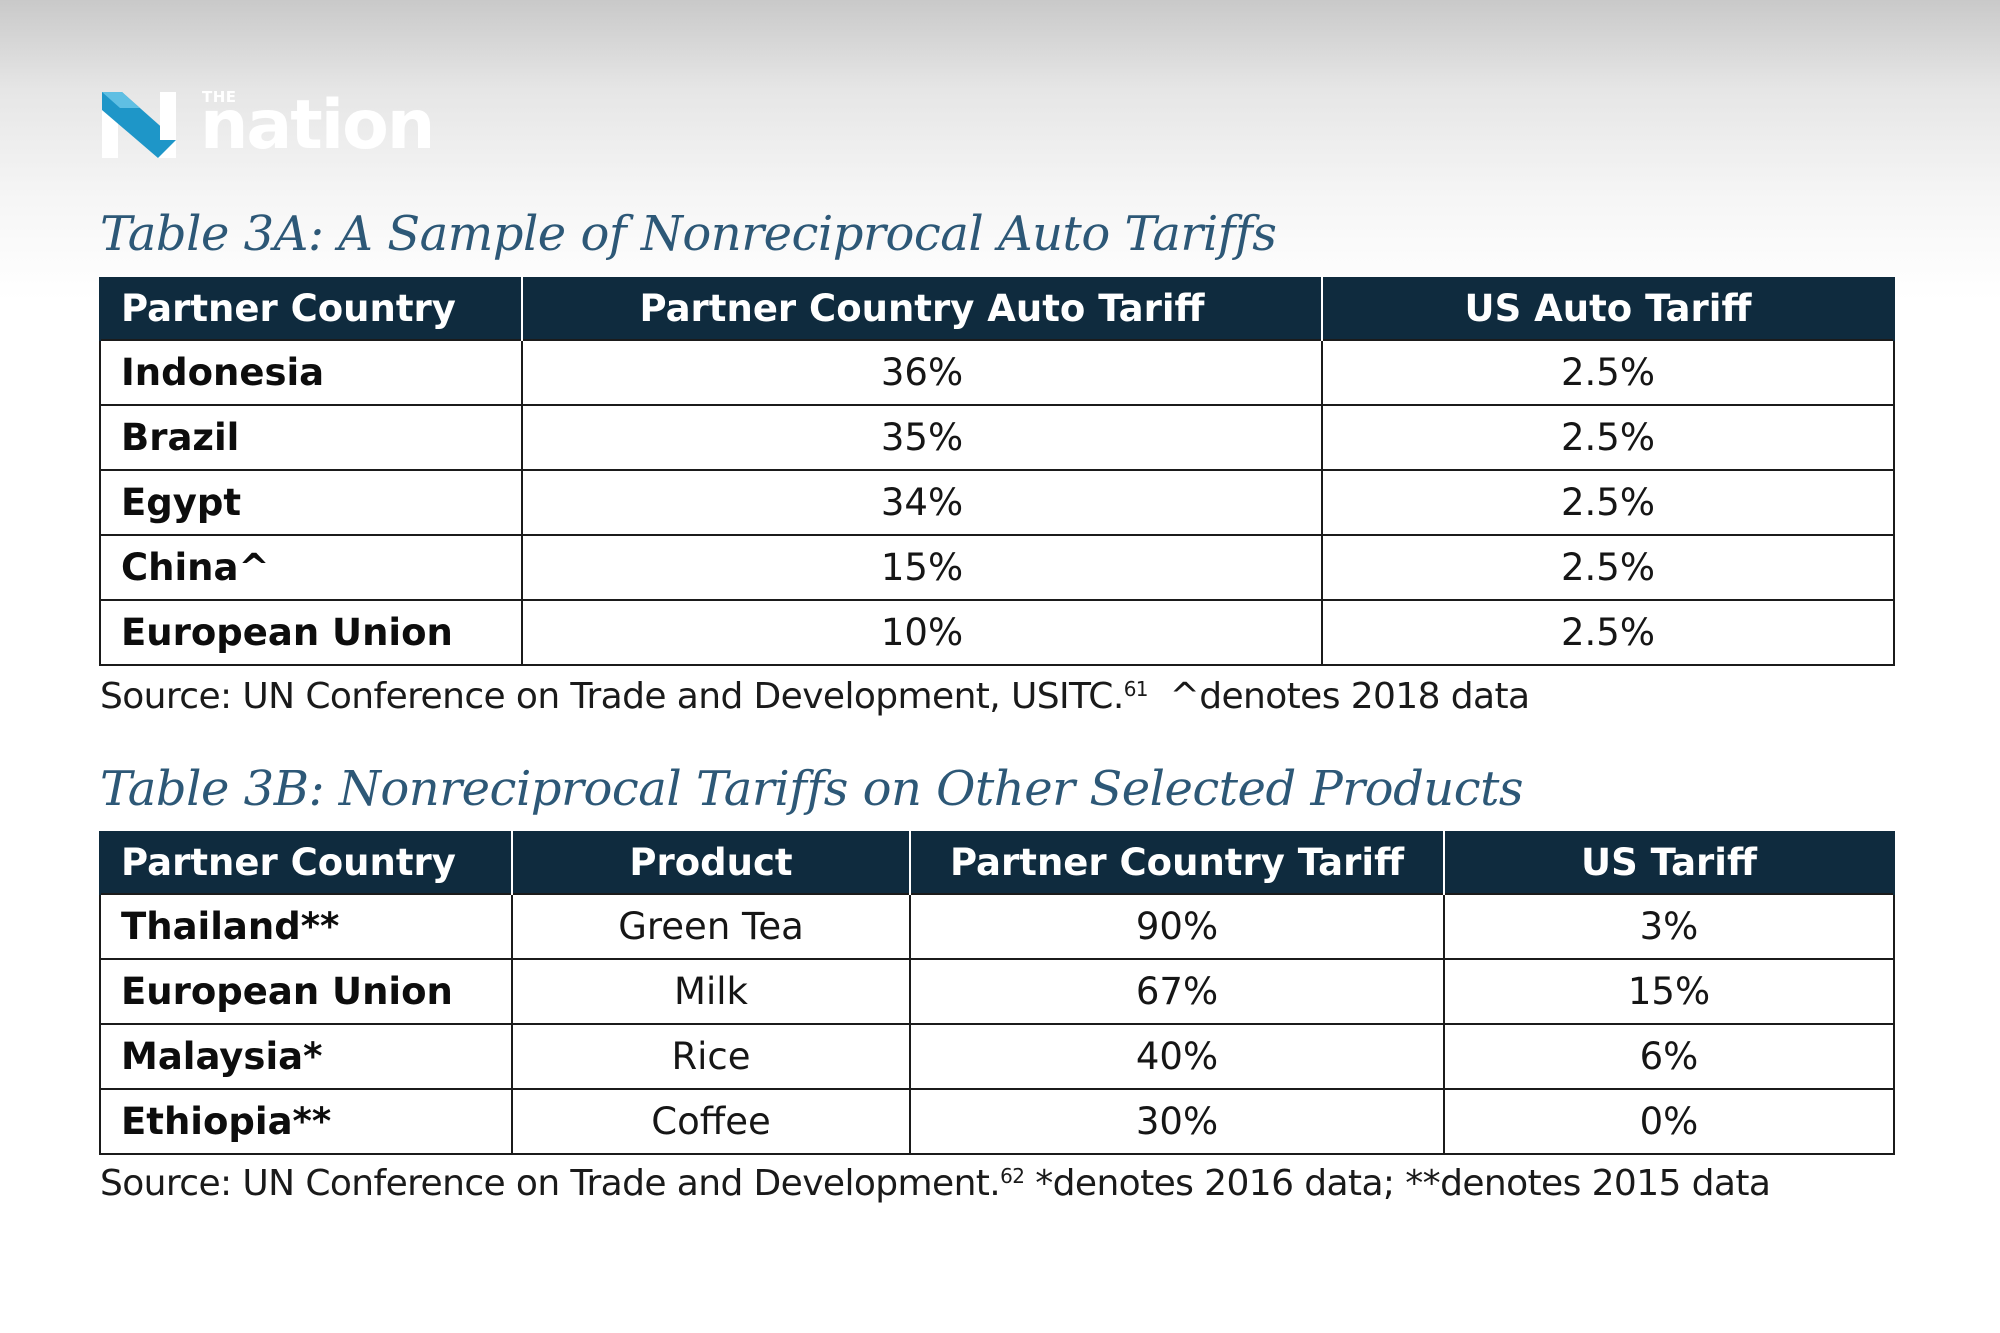 This screenshot has height=1333, width=2000. What do you see at coordinates (711, 926) in the screenshot?
I see `product-cell: Green Tea` at bounding box center [711, 926].